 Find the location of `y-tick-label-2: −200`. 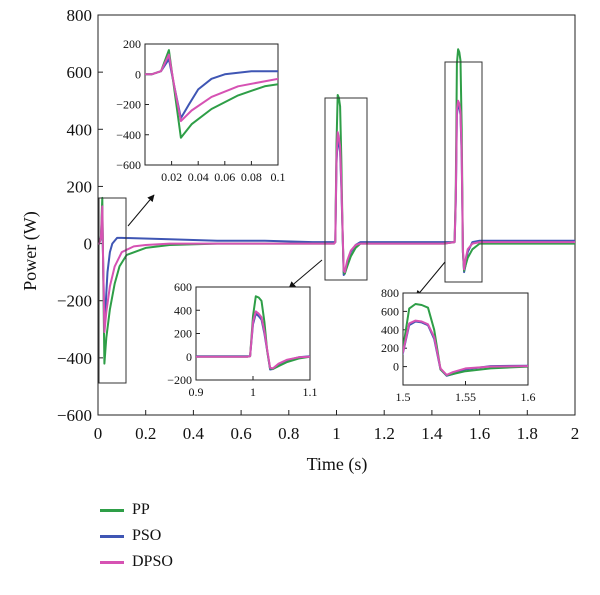

y-tick-label-2: −200 is located at coordinates (74, 301).